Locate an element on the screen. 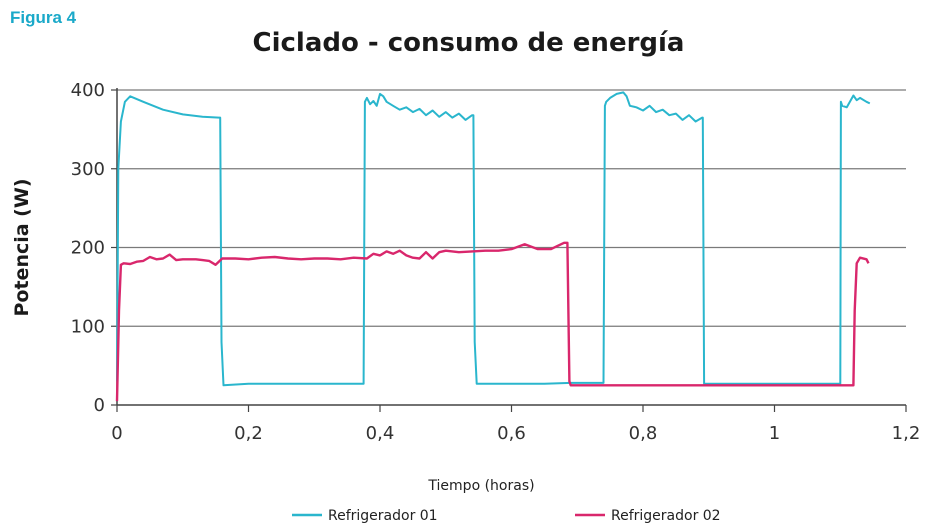  x-tick-label: 1 is located at coordinates (774, 433).